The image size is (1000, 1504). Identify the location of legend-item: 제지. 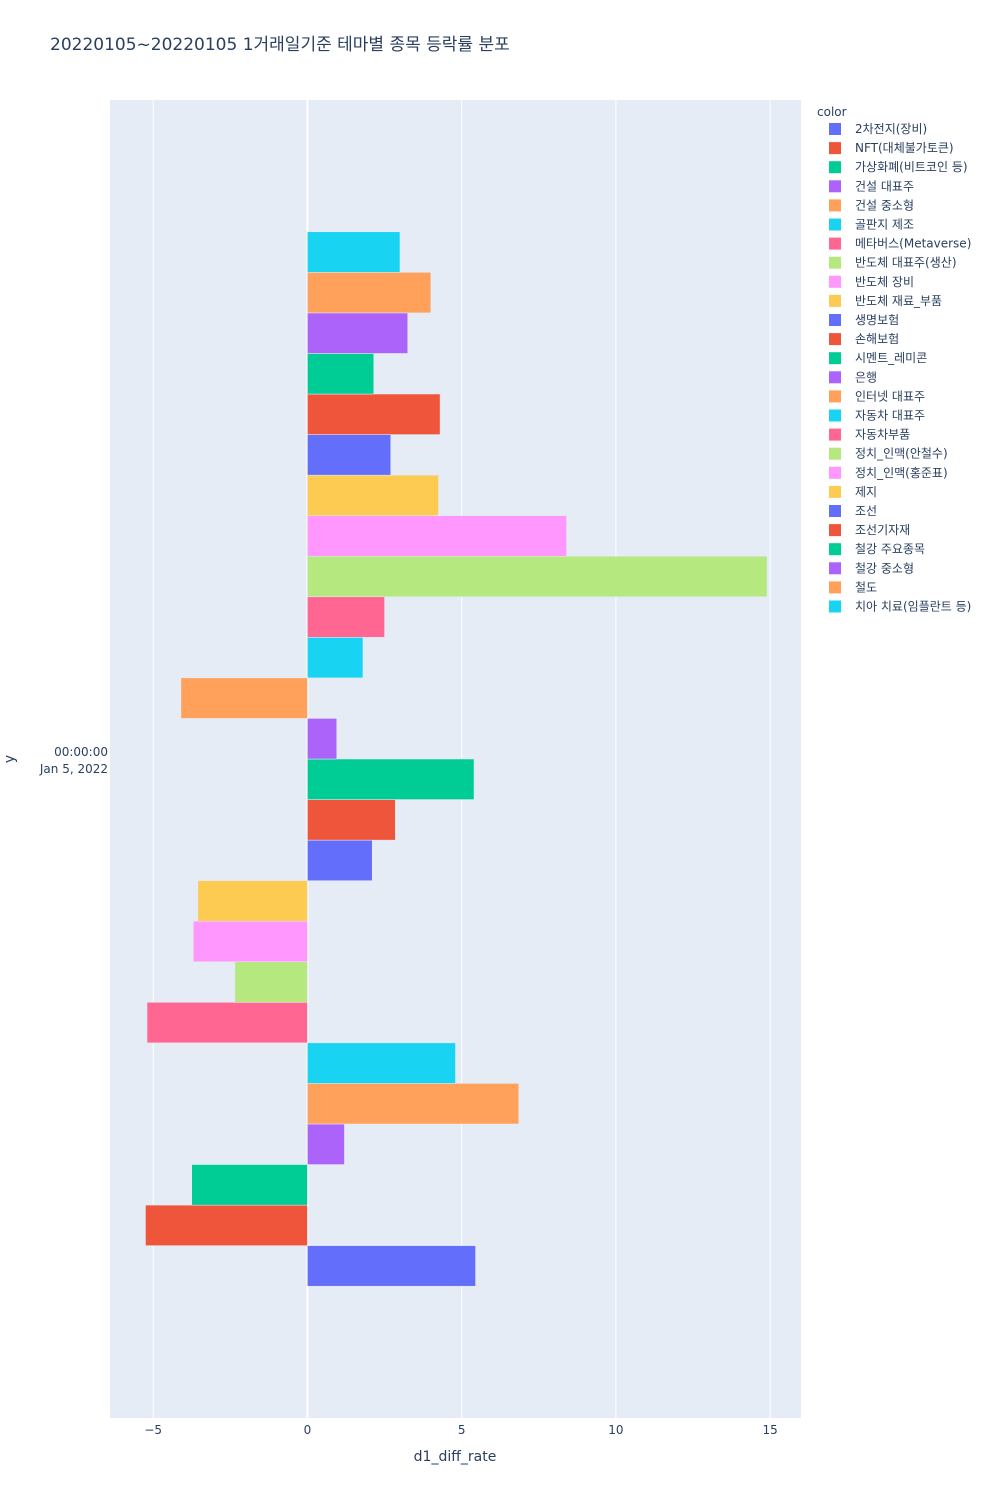
(853, 492).